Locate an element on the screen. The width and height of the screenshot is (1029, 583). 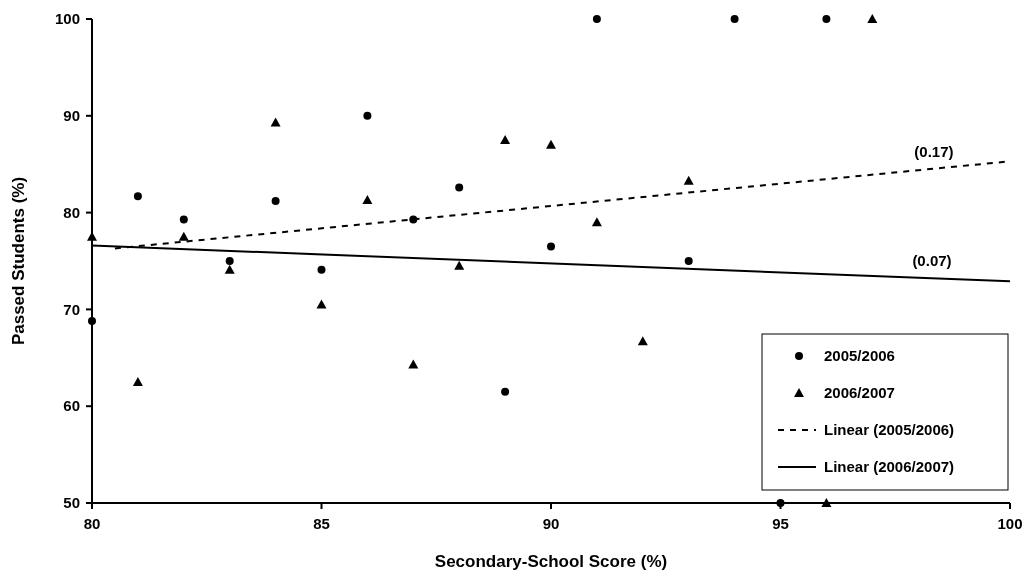
annotation: (0.17) is located at coordinates (934, 151).